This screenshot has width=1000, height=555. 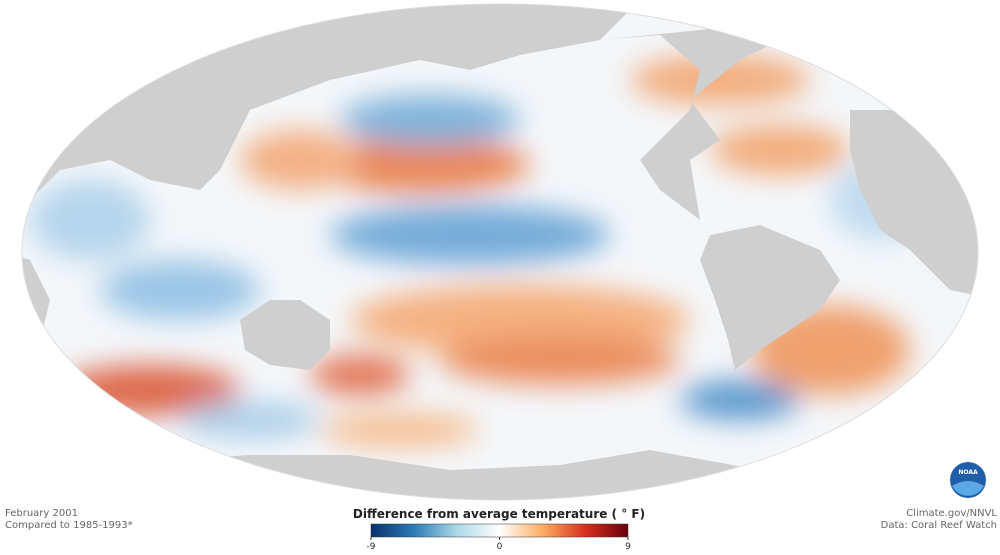 What do you see at coordinates (499, 530) in the screenshot?
I see `colorbar-gradient` at bounding box center [499, 530].